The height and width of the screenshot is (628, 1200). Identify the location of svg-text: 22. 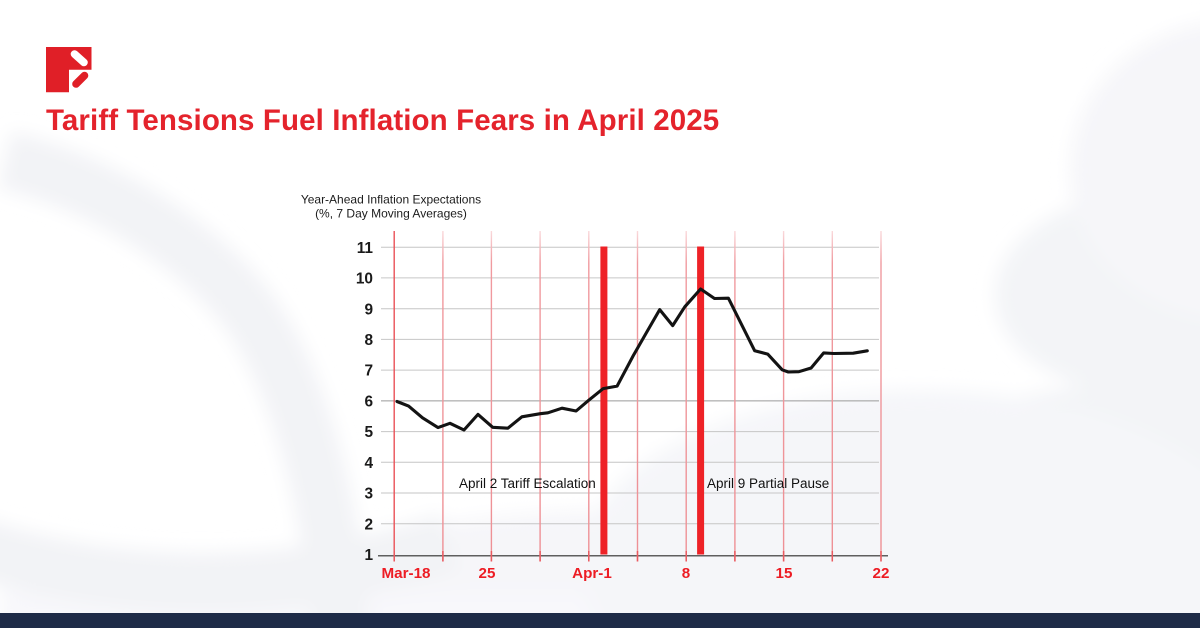
(881, 573).